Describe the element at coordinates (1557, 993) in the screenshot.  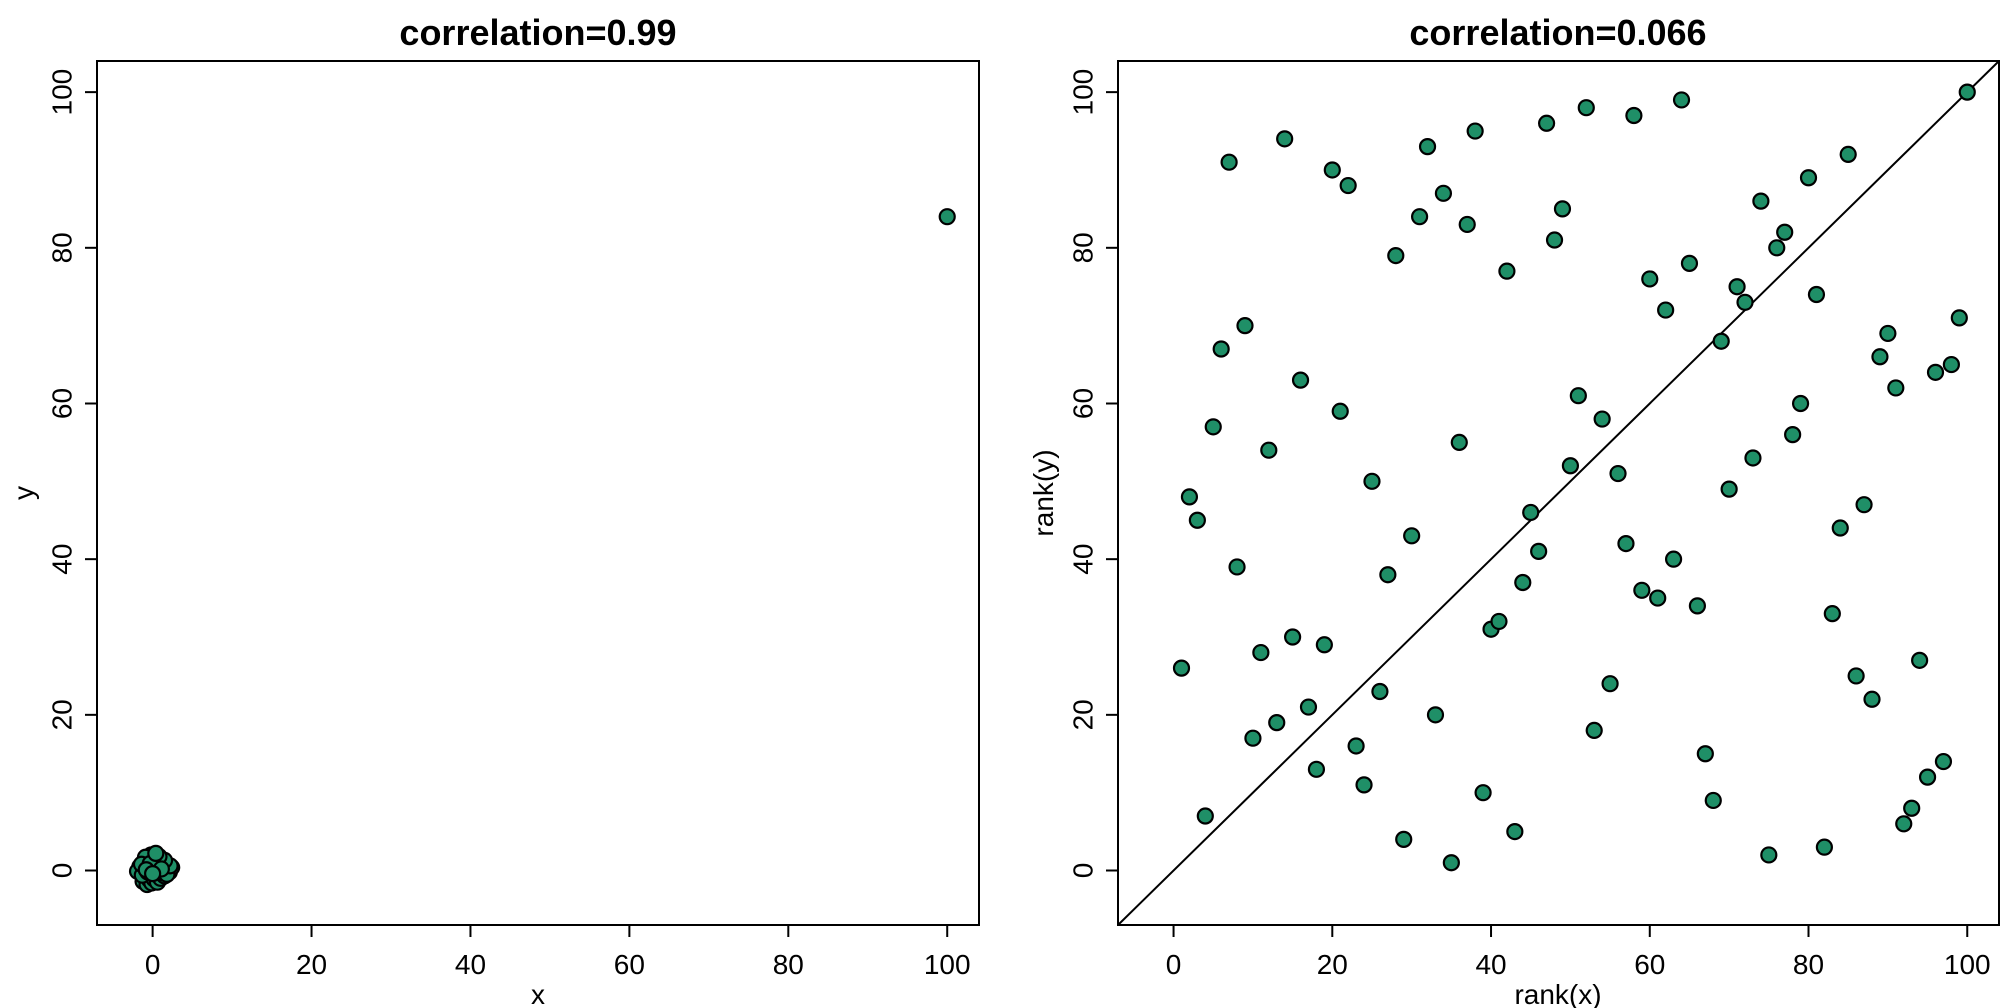
I see `right-x-axis-label: rank(x)` at that location.